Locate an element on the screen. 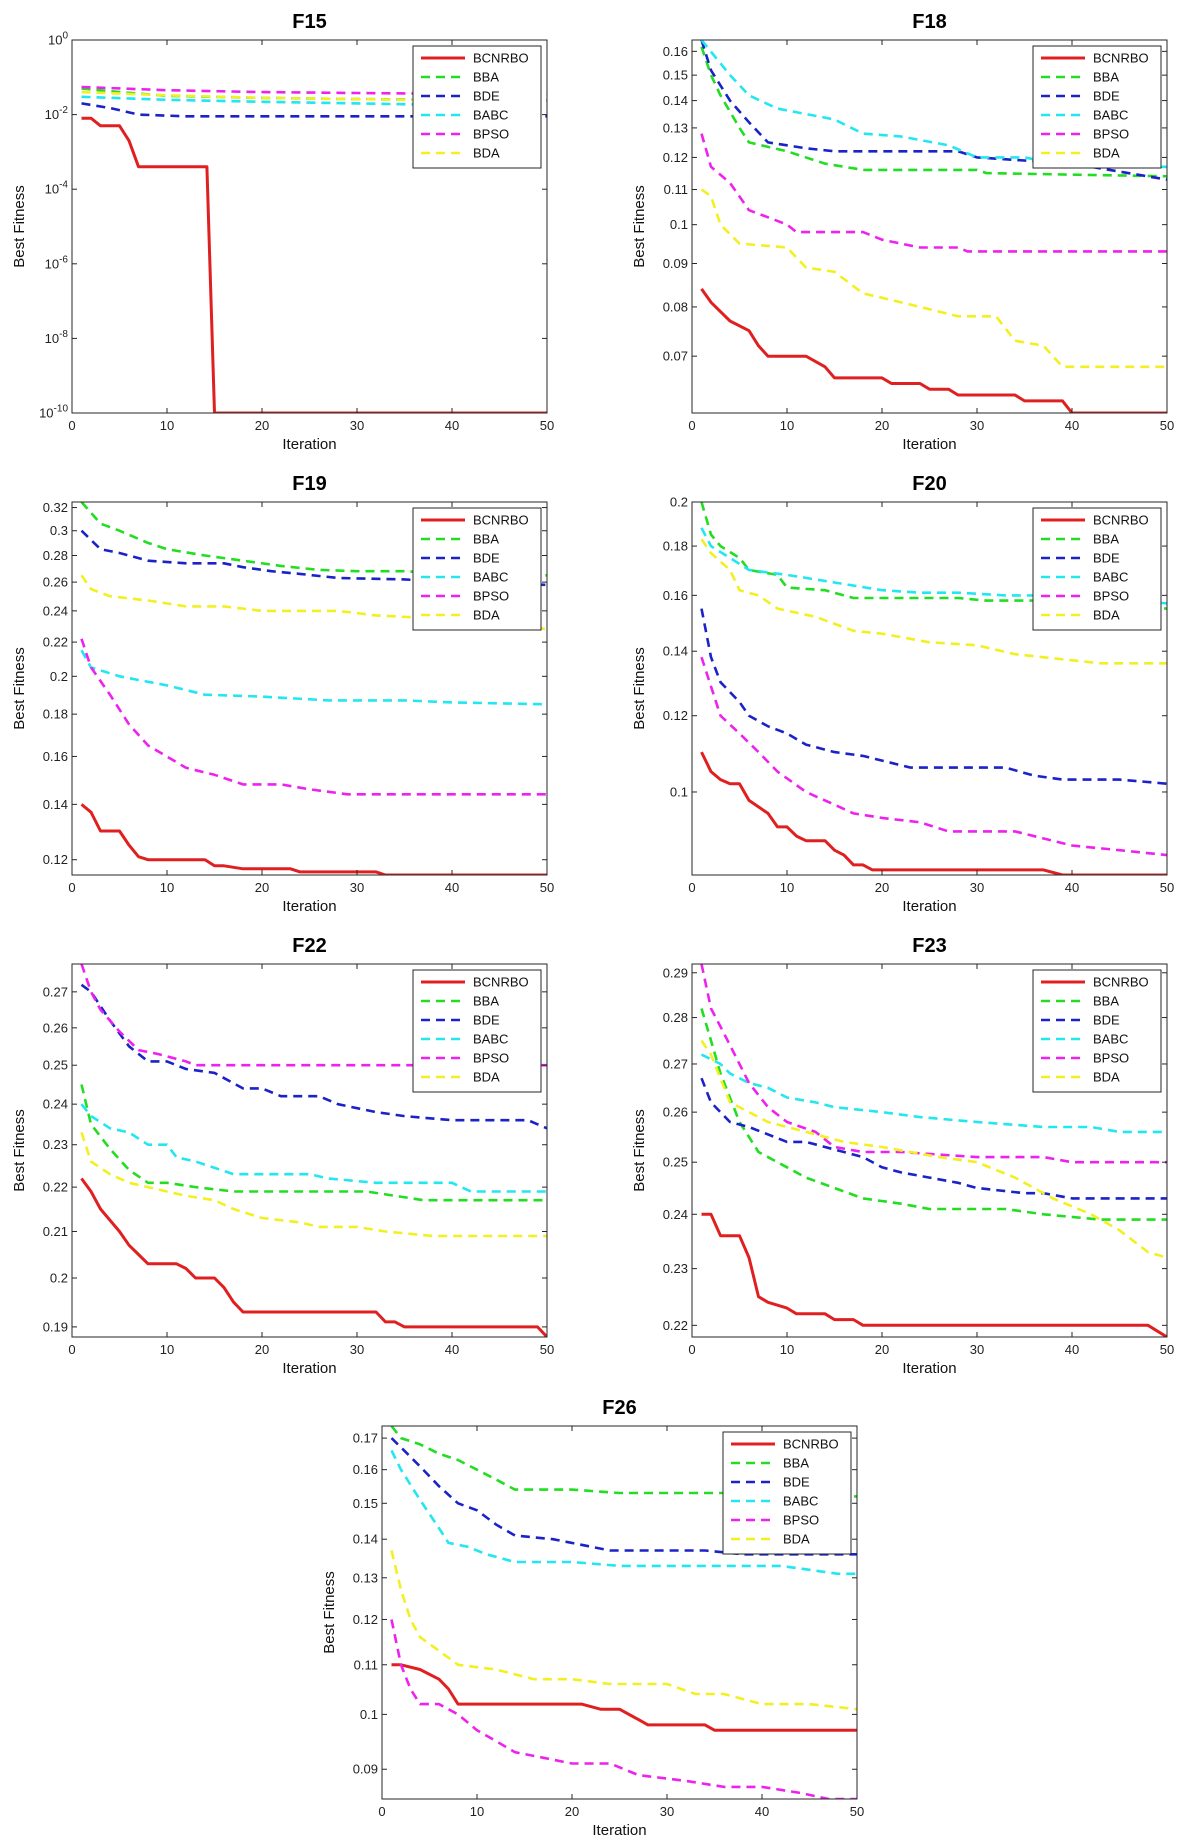  y-tick-label: 0.18 is located at coordinates (675, 546).